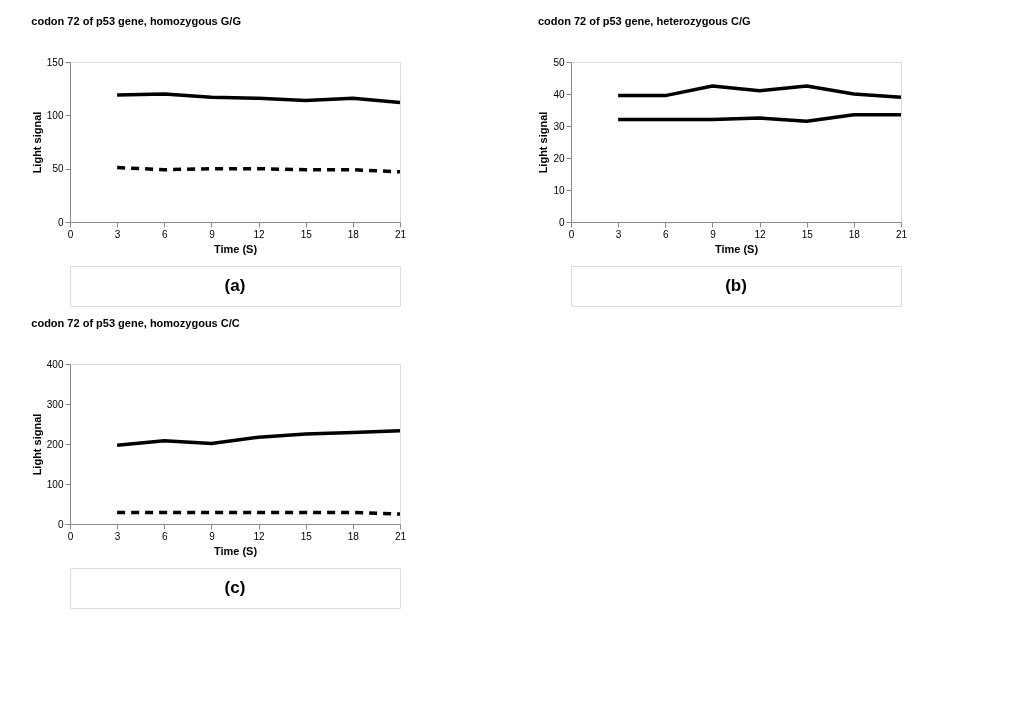  Describe the element at coordinates (559, 126) in the screenshot. I see `y-tick-label: 30` at that location.